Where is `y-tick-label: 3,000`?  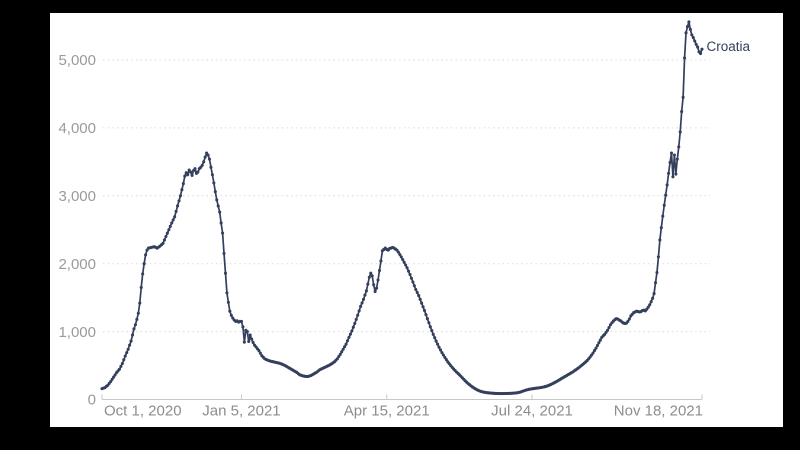
y-tick-label: 3,000 is located at coordinates (77, 196).